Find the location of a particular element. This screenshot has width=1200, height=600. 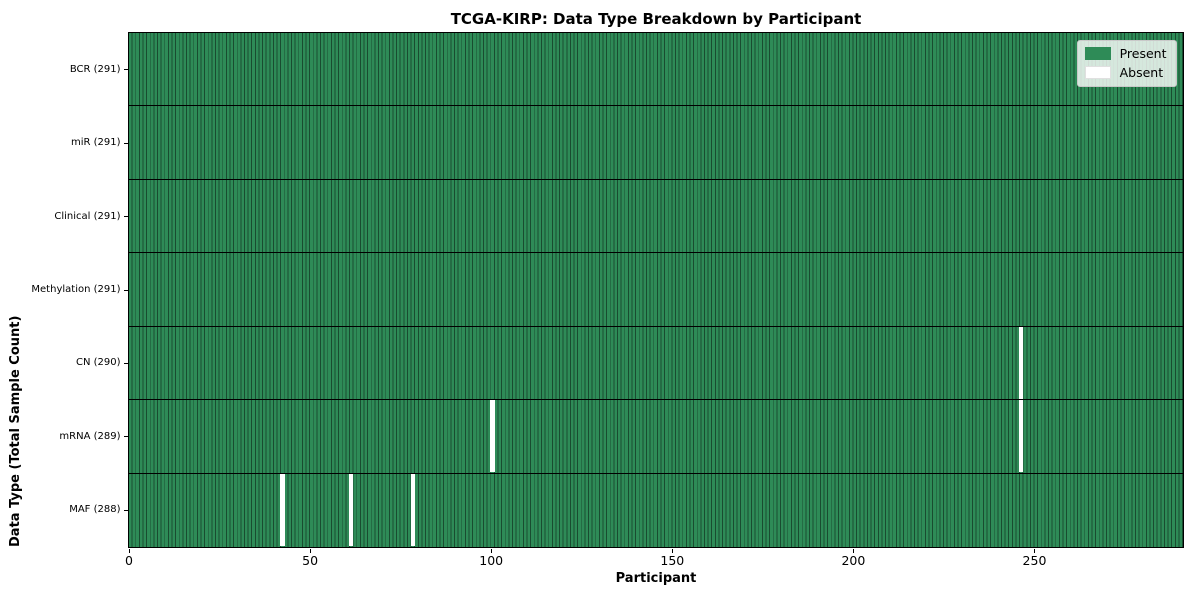

legend-entry-absent: Absent is located at coordinates (1125, 72).